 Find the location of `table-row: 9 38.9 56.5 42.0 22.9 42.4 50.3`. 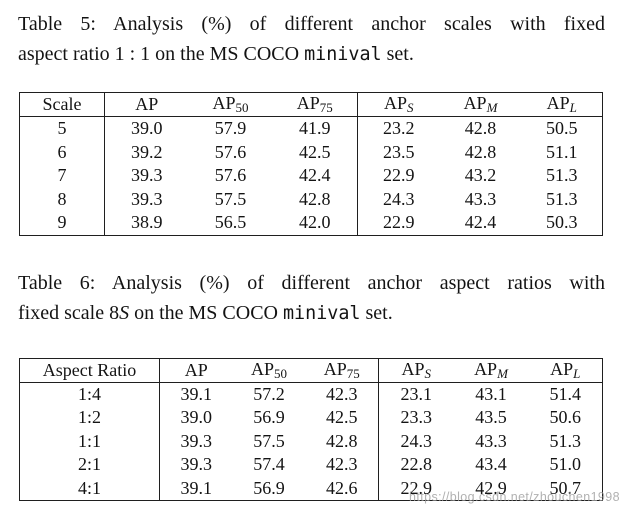

table-row: 9 38.9 56.5 42.0 22.9 42.4 50.3 is located at coordinates (311, 223).